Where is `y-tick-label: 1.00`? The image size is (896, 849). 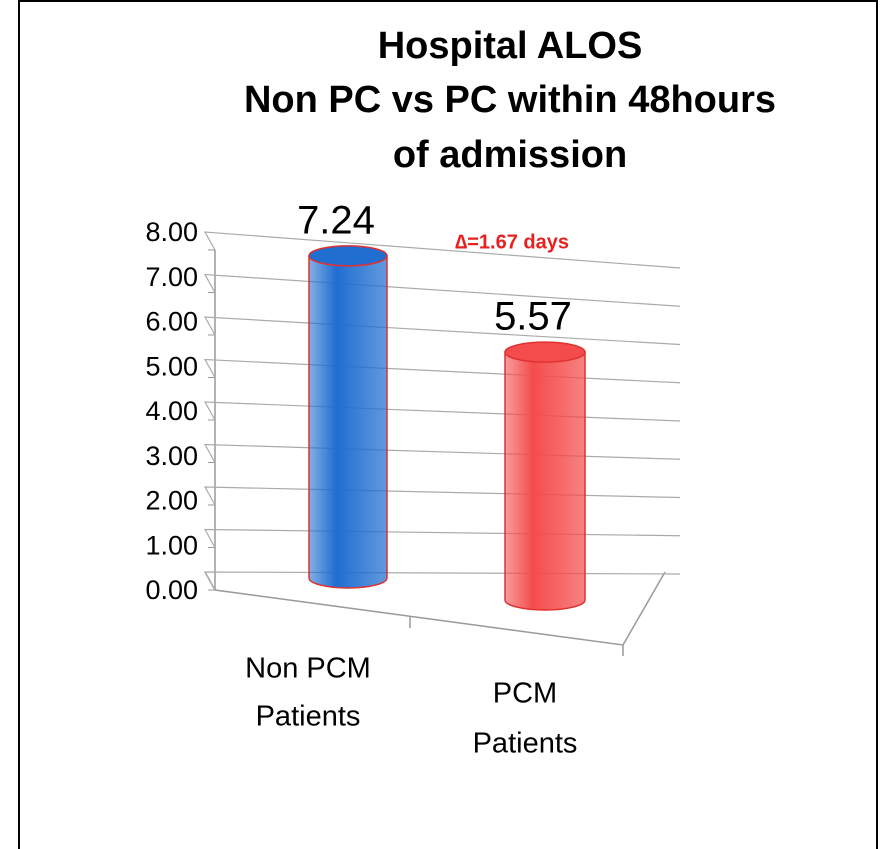 y-tick-label: 1.00 is located at coordinates (171, 545).